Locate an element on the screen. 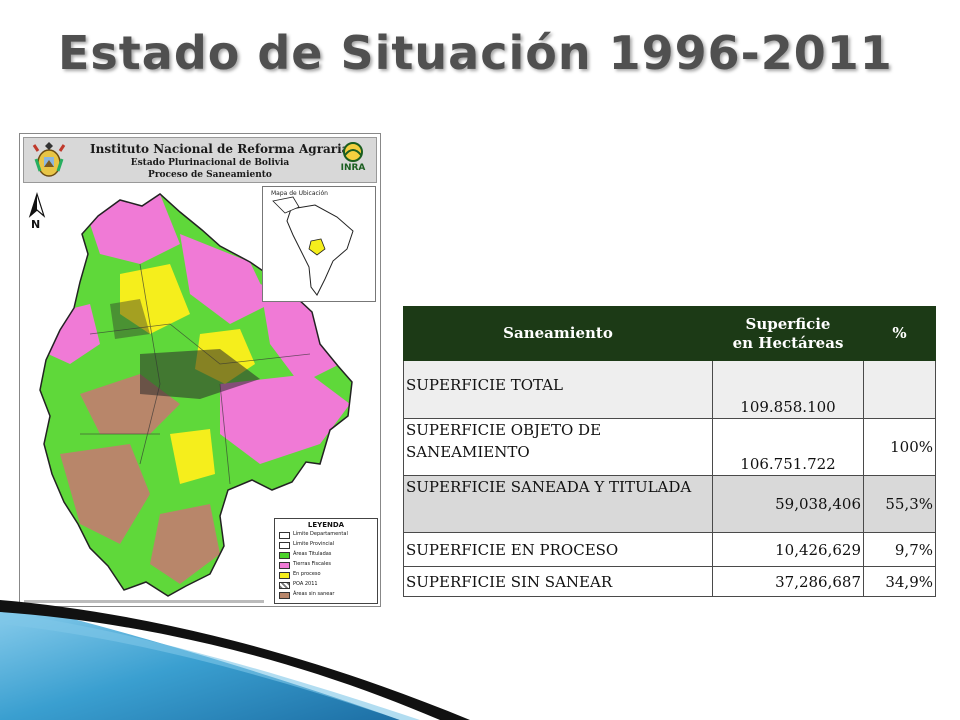  table-row: SUPERFICIE TOTAL 109.858.100 is located at coordinates (669, 389).